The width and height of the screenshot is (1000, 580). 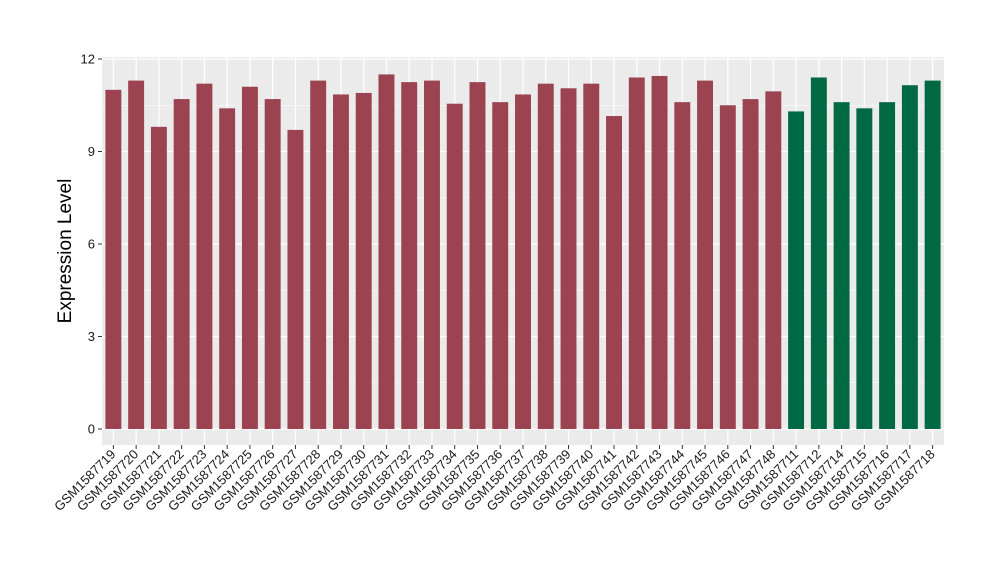 I want to click on y-tick-label: 6, so click(x=91, y=244).